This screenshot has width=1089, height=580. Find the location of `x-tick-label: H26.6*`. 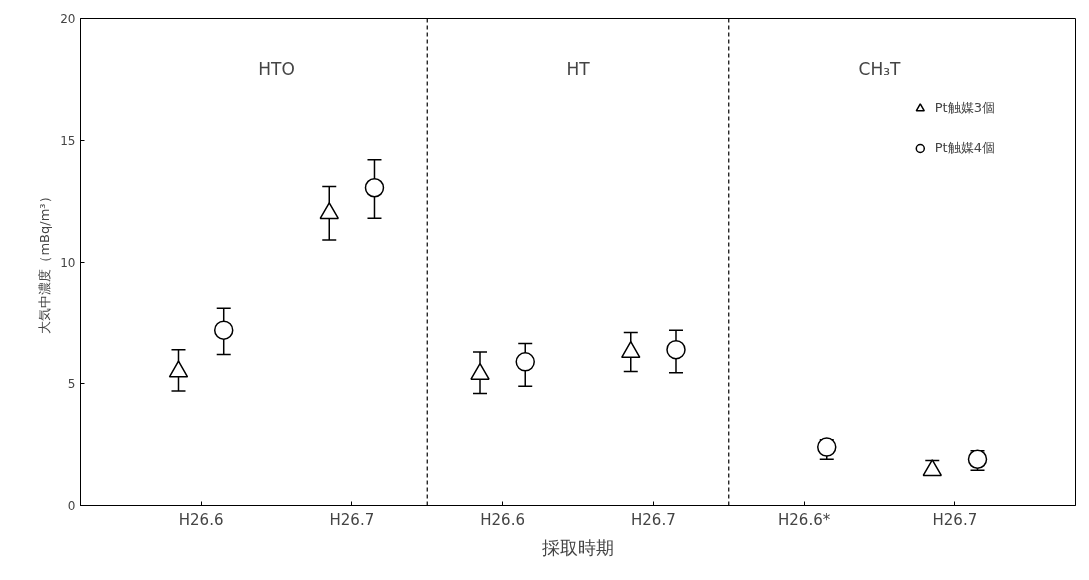

x-tick-label: H26.6* is located at coordinates (804, 519).